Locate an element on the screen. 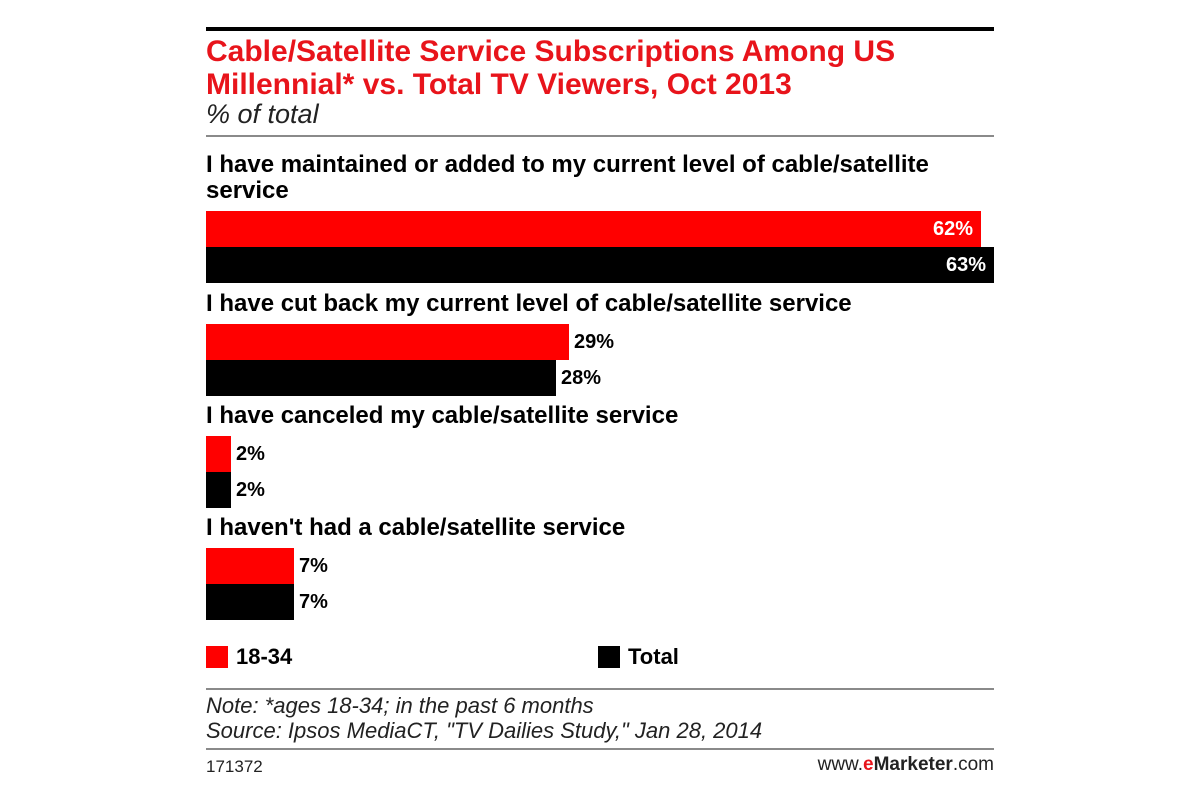 This screenshot has width=1200, height=793. value-label-never-had-18-34: 7% is located at coordinates (313, 566).